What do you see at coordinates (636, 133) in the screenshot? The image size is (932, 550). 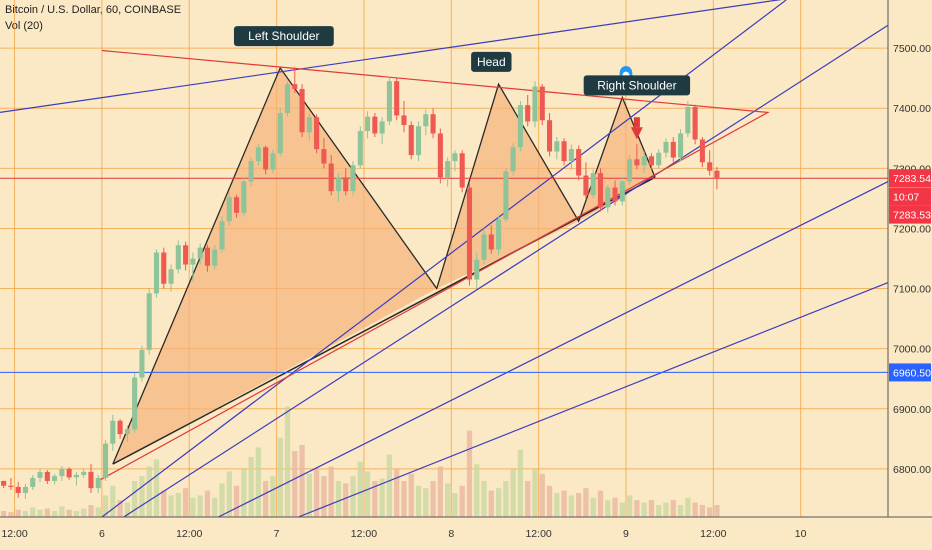 I see `down-arrow` at bounding box center [636, 133].